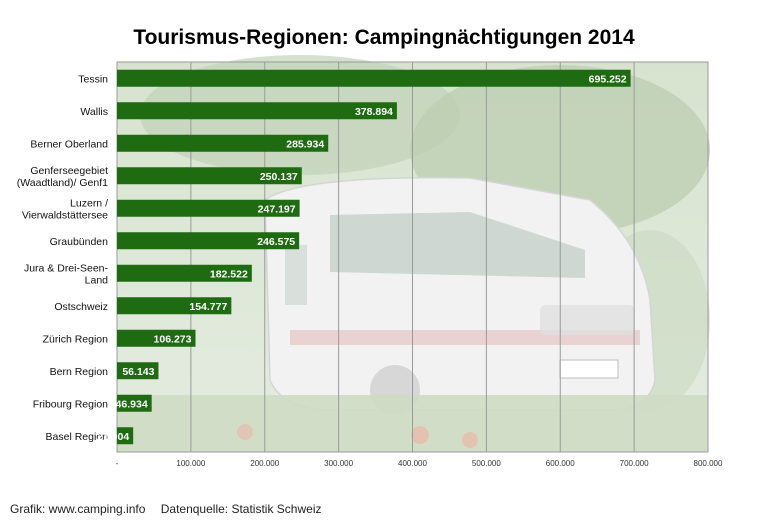 The height and width of the screenshot is (527, 768). Describe the element at coordinates (78, 509) in the screenshot. I see `footer-credit: Grafik: www.camping.info` at that location.